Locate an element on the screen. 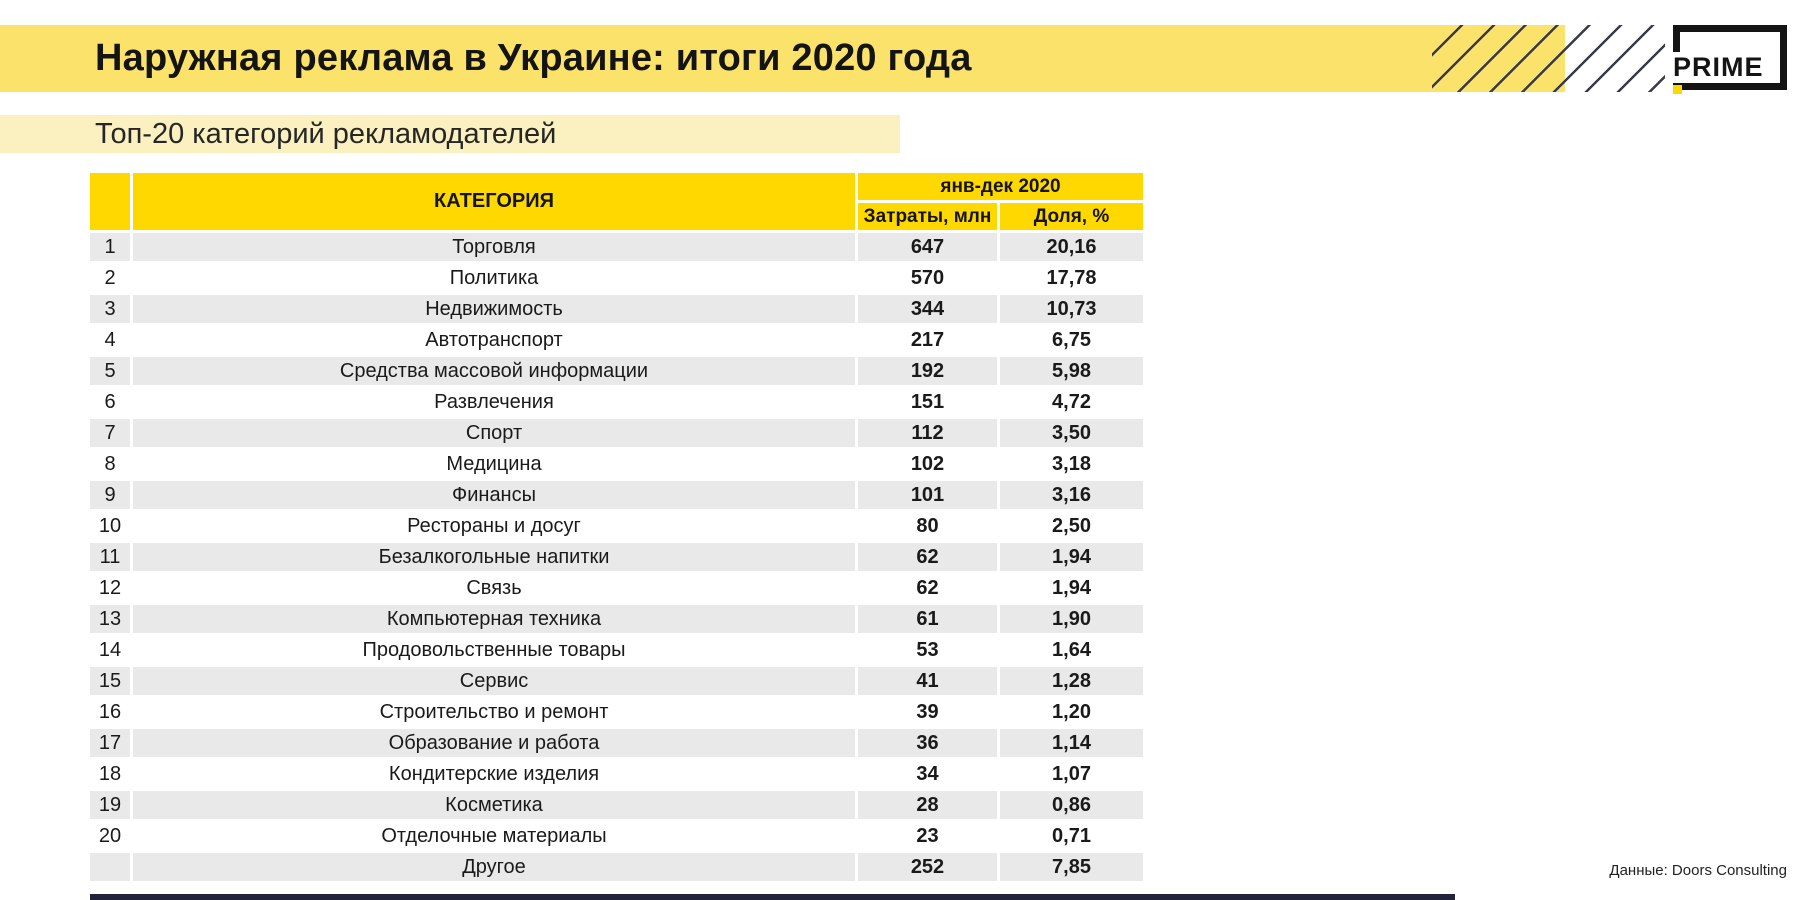  data-source-note: Данные: Doors Consulting is located at coordinates (1698, 870).